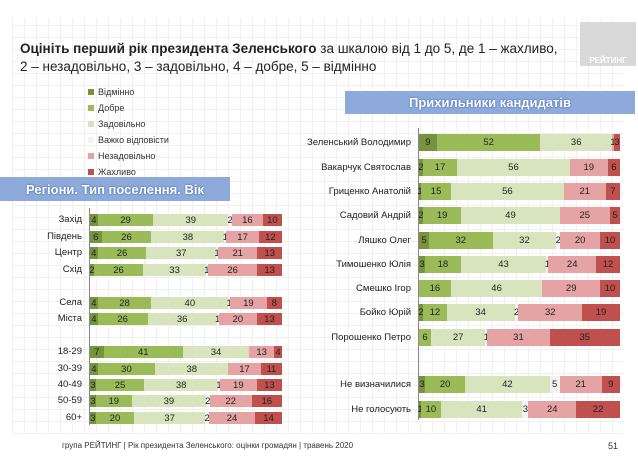  I want to click on right-chart-title: Прихильники кандидатів, so click(490, 102).